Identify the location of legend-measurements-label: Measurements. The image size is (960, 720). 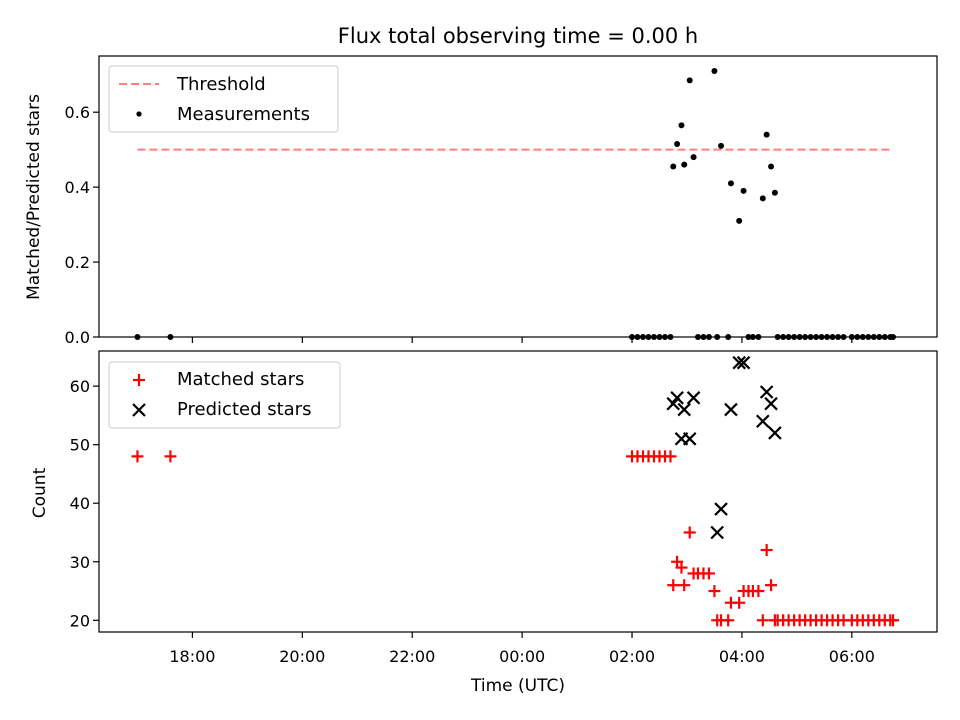
(243, 114).